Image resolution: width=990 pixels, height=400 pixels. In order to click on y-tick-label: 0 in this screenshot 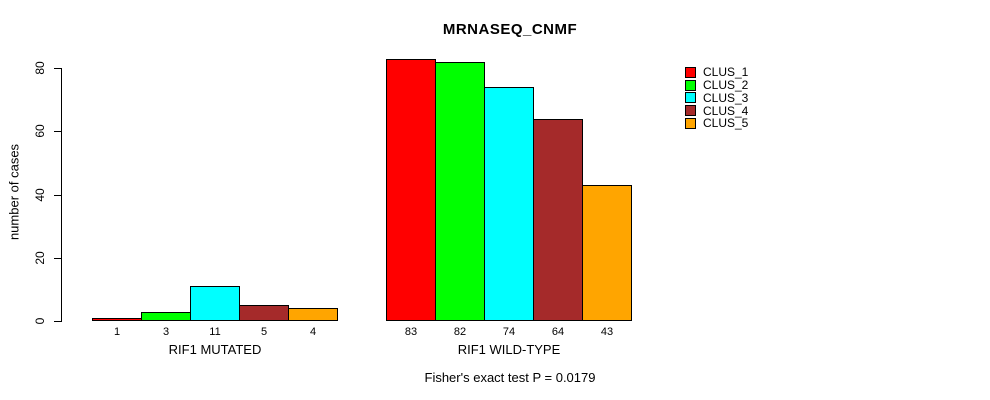, I will do `click(40, 321)`.